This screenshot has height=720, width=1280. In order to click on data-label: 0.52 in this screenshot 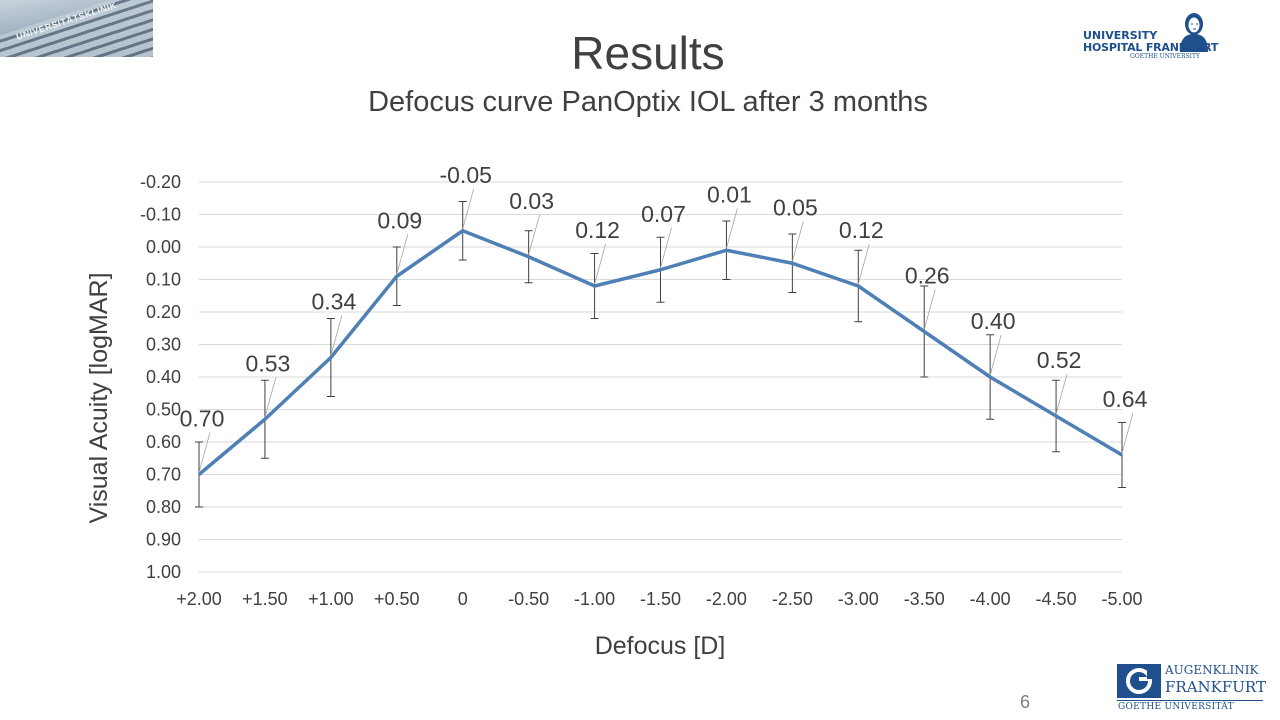, I will do `click(1059, 360)`.